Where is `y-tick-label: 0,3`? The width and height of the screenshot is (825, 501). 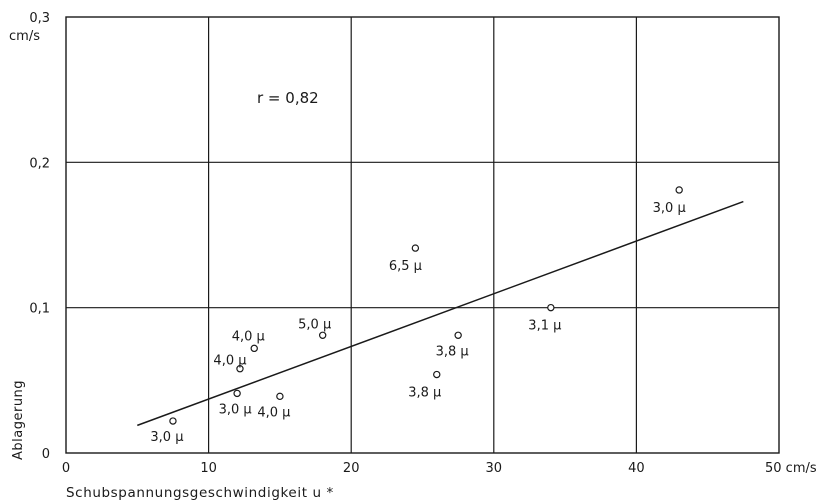 y-tick-label: 0,3 is located at coordinates (39, 18).